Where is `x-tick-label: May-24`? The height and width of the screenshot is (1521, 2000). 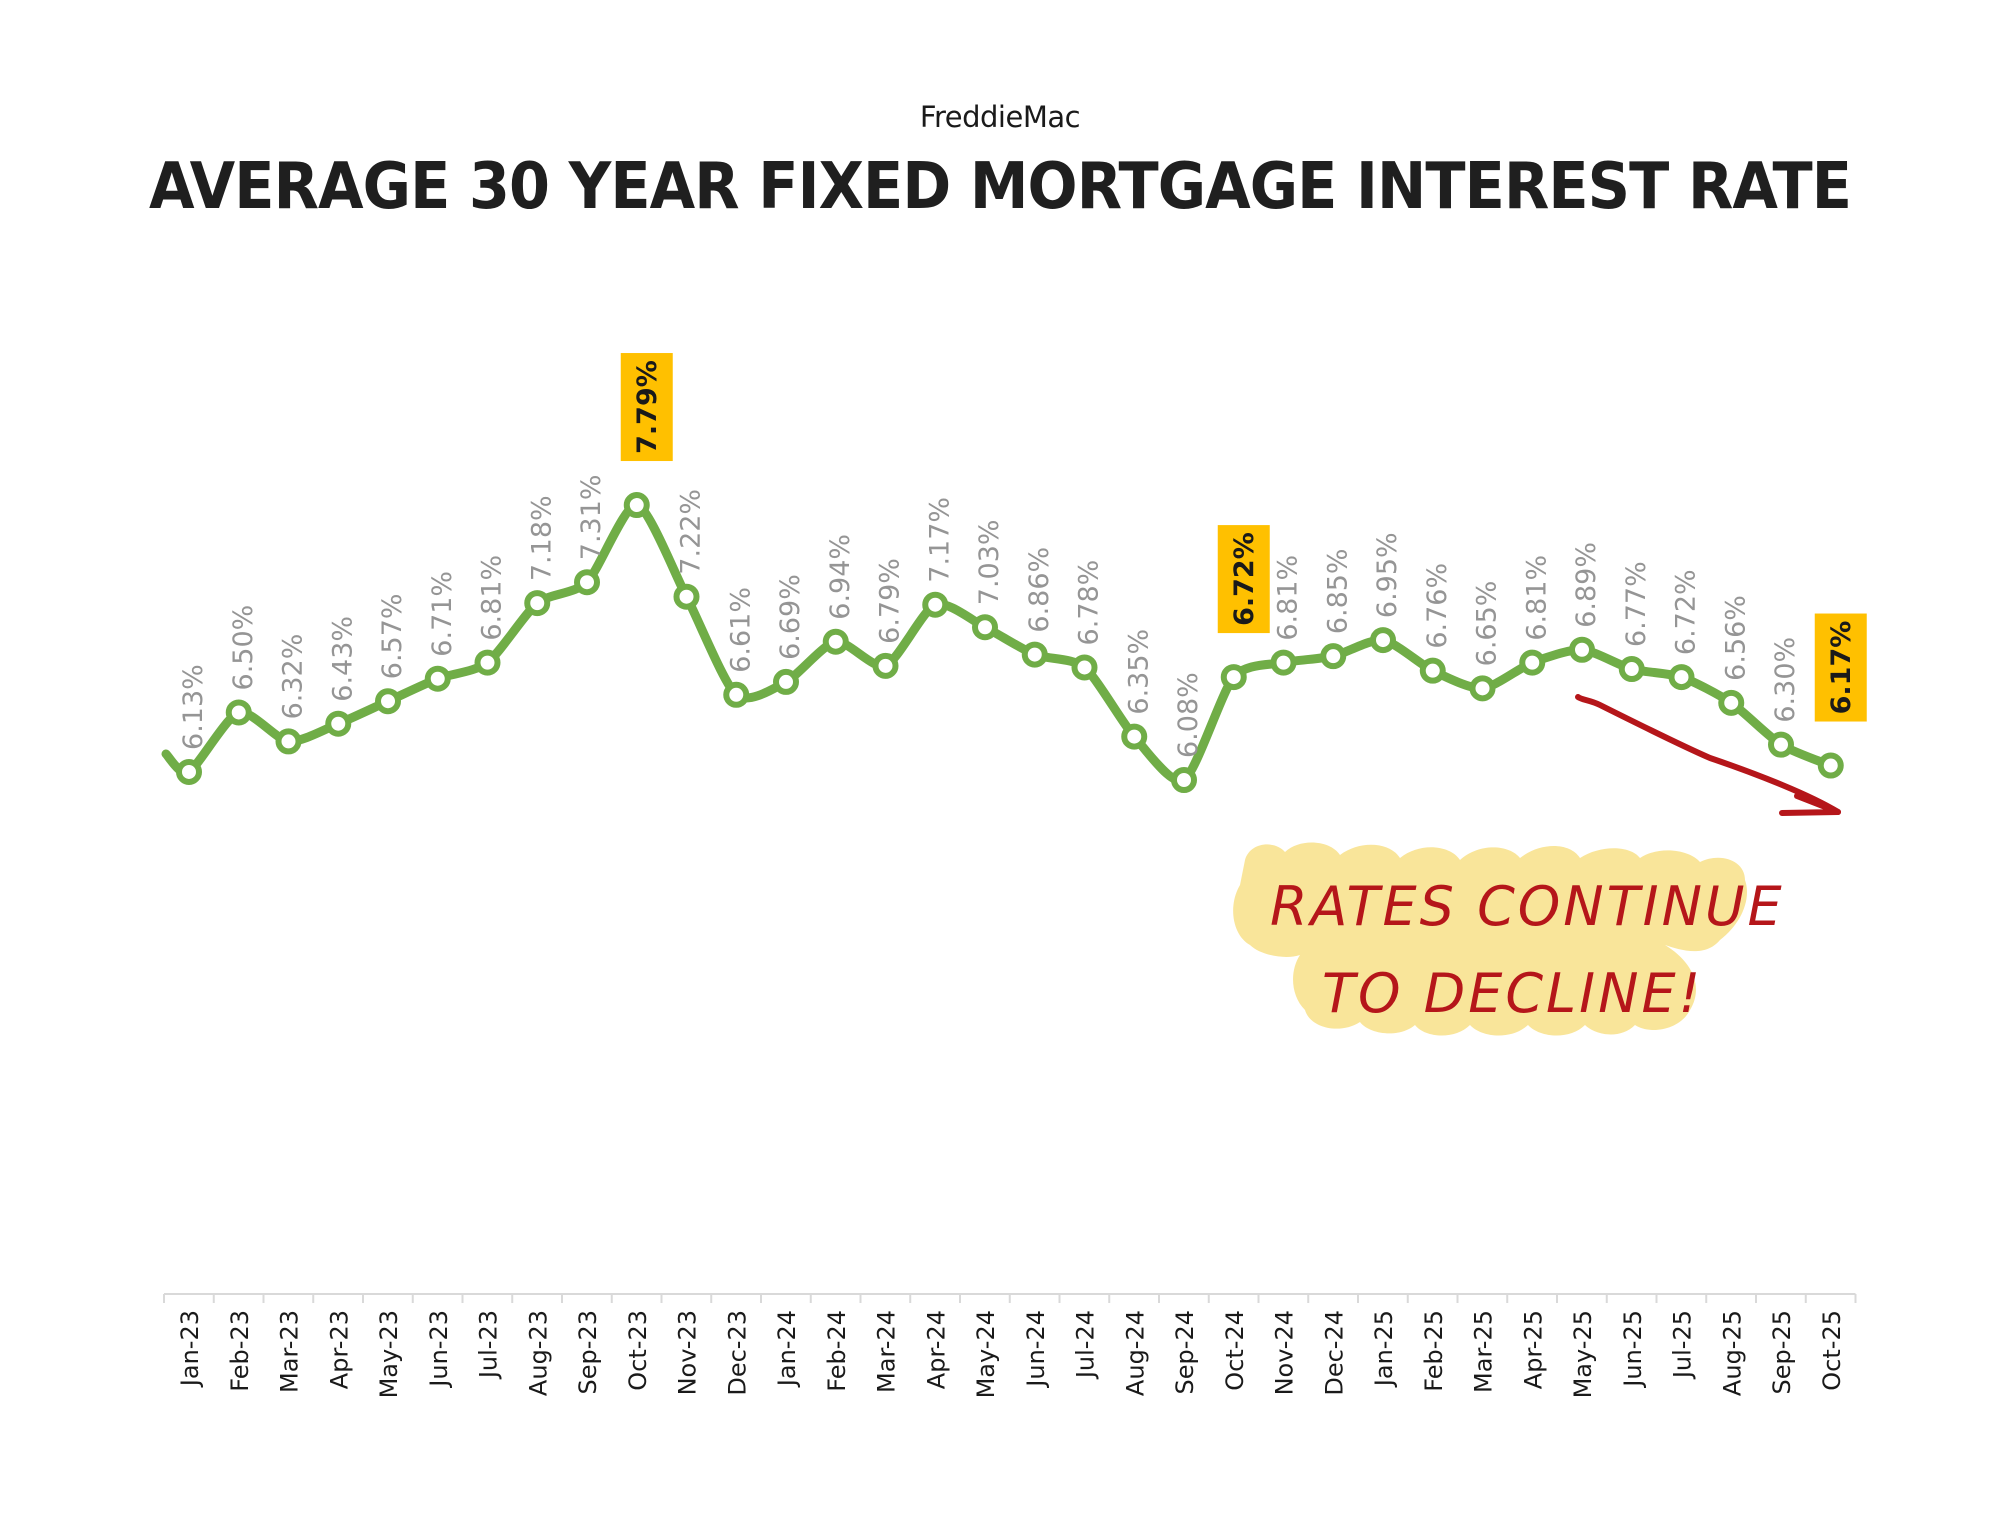 x-tick-label: May-24 is located at coordinates (986, 1354).